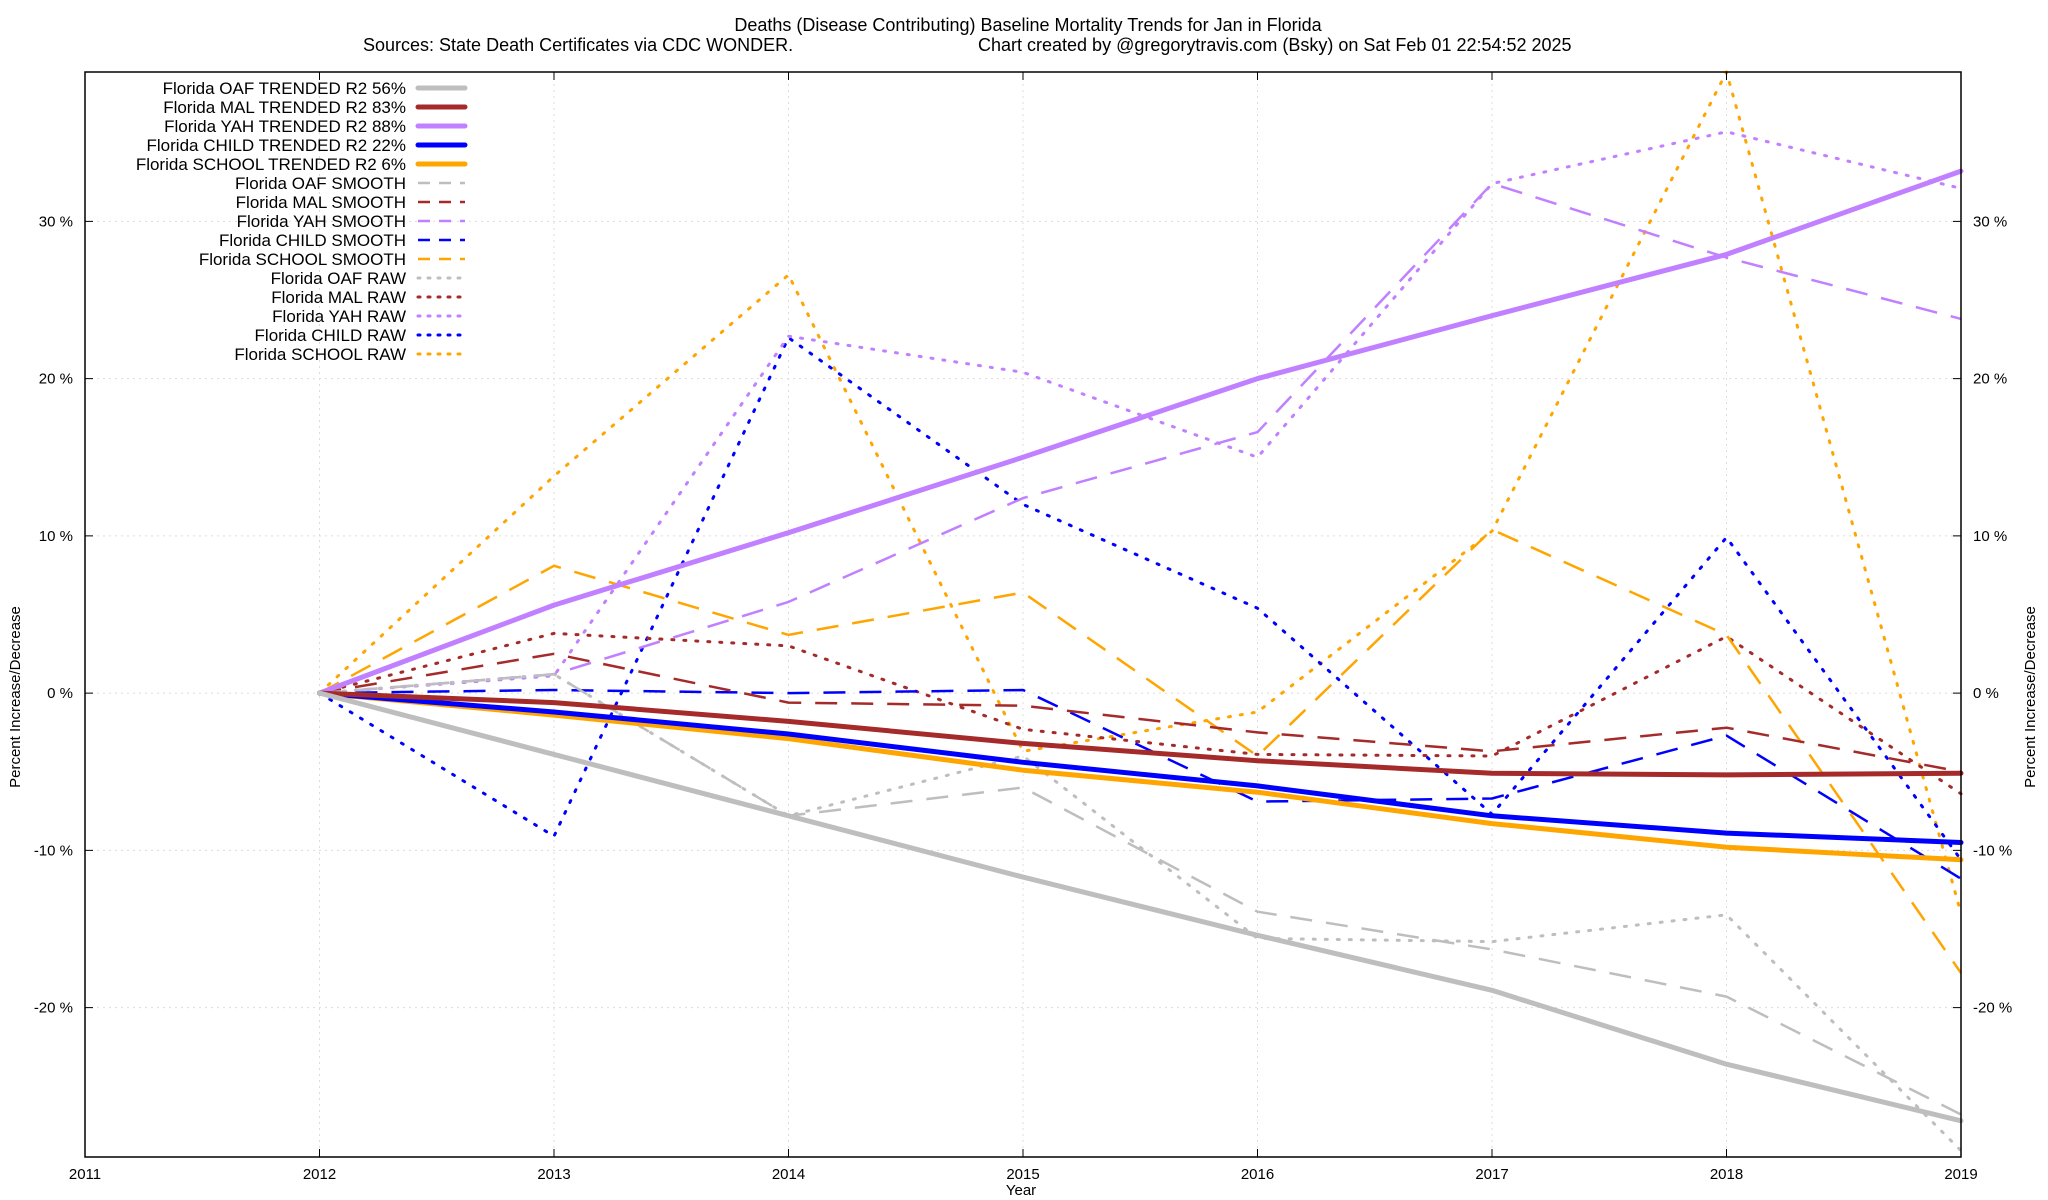 The height and width of the screenshot is (1200, 2048). Describe the element at coordinates (339, 316) in the screenshot. I see `legend-label-florida-yah-raw: Florida YAH RAW` at that location.